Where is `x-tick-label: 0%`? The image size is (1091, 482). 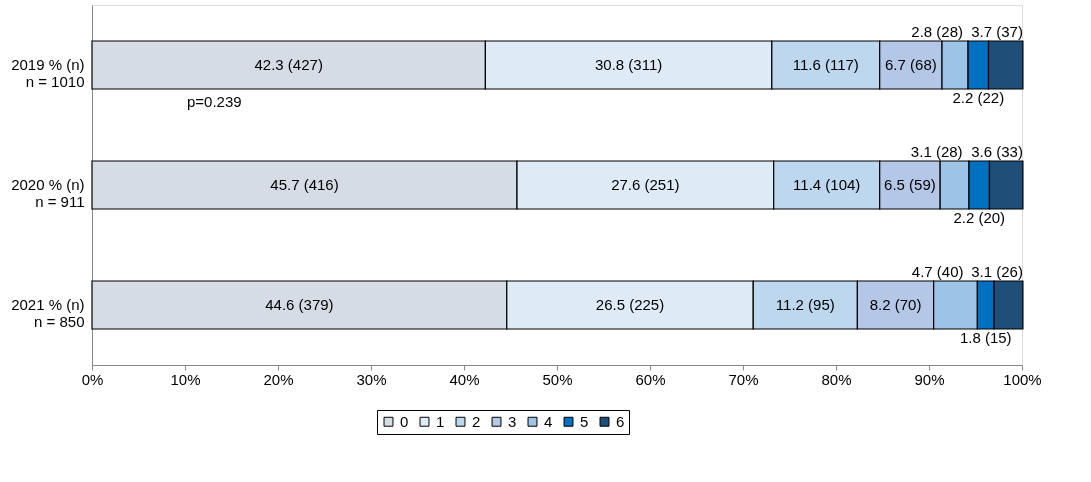
x-tick-label: 0% is located at coordinates (92, 379).